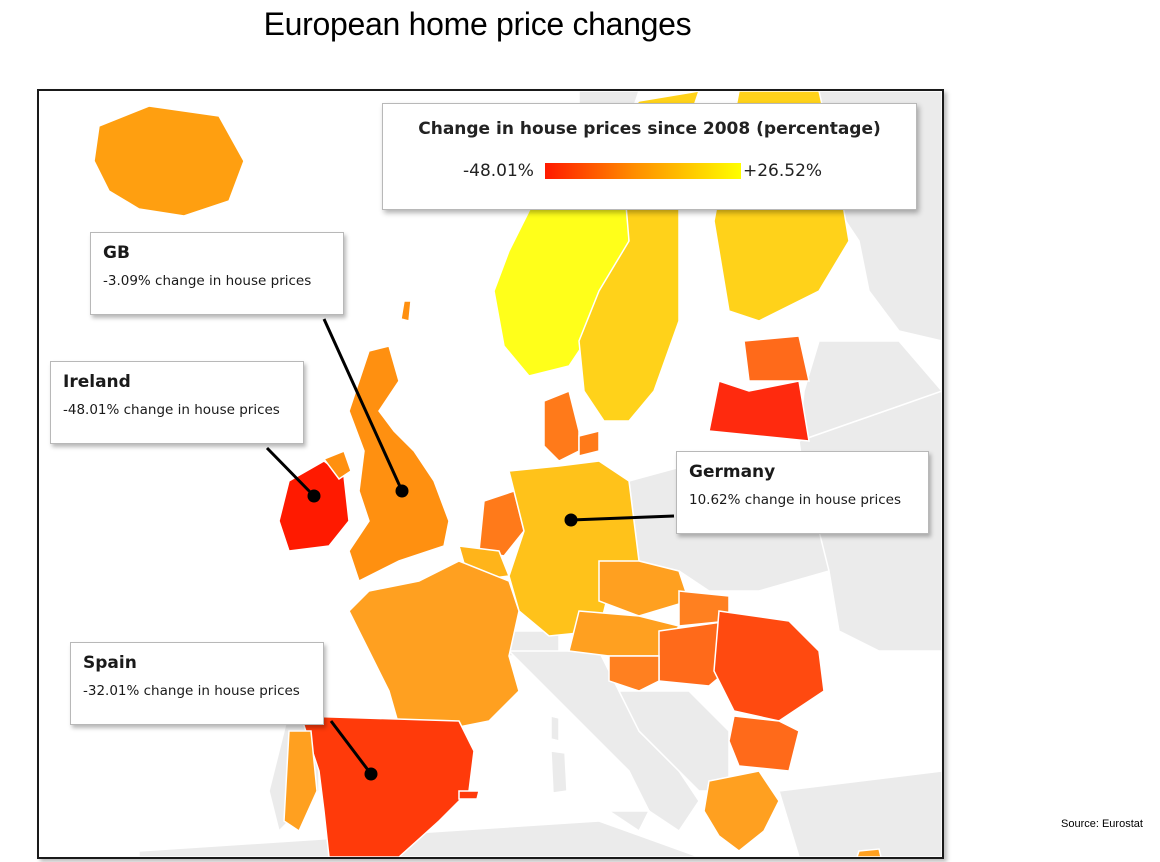 Image resolution: width=1160 pixels, height=862 pixels. I want to click on region-turkey, so click(860, 813).